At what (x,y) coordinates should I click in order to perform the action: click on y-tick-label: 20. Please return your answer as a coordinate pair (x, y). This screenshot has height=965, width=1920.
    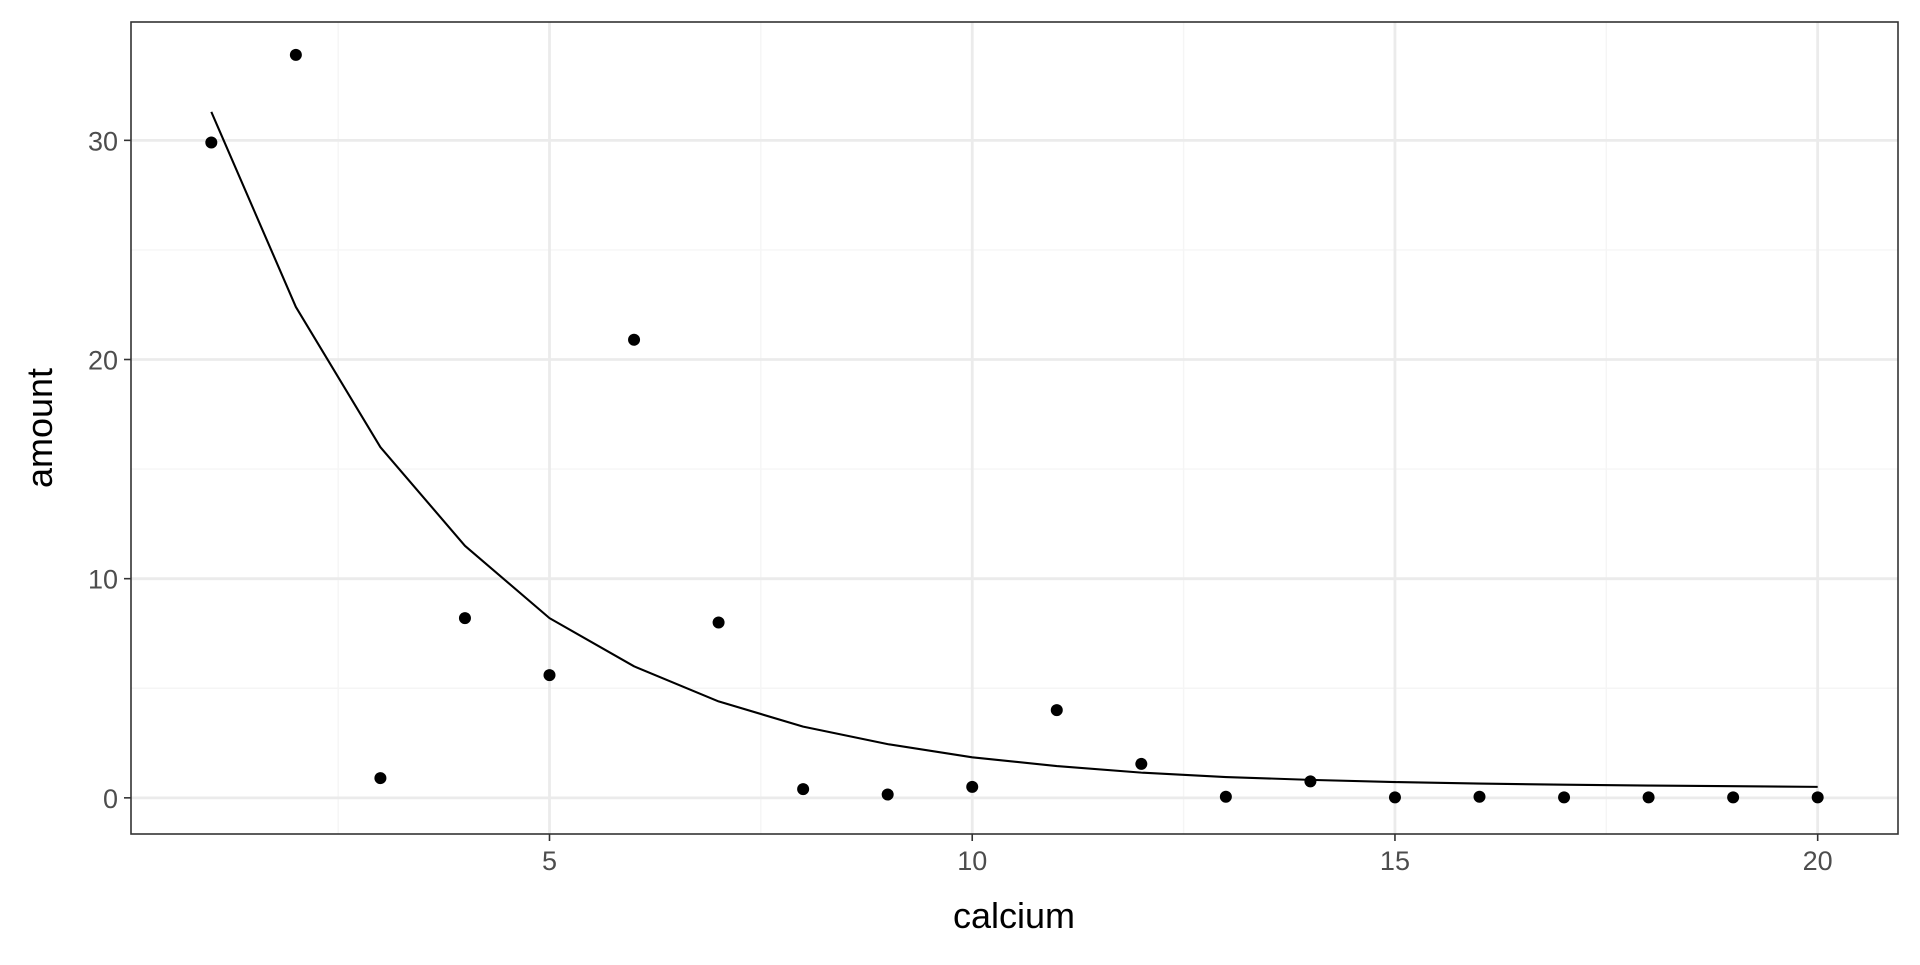
    Looking at the image, I should click on (103, 361).